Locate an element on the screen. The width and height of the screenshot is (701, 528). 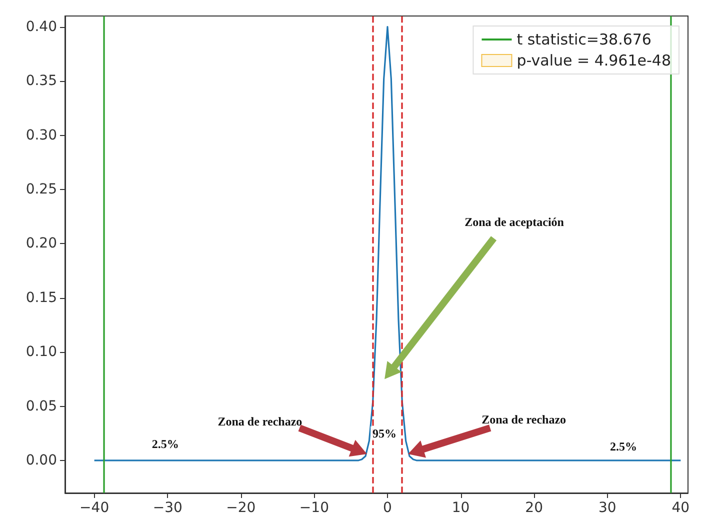
x-tick-label: −30 is located at coordinates (167, 508).